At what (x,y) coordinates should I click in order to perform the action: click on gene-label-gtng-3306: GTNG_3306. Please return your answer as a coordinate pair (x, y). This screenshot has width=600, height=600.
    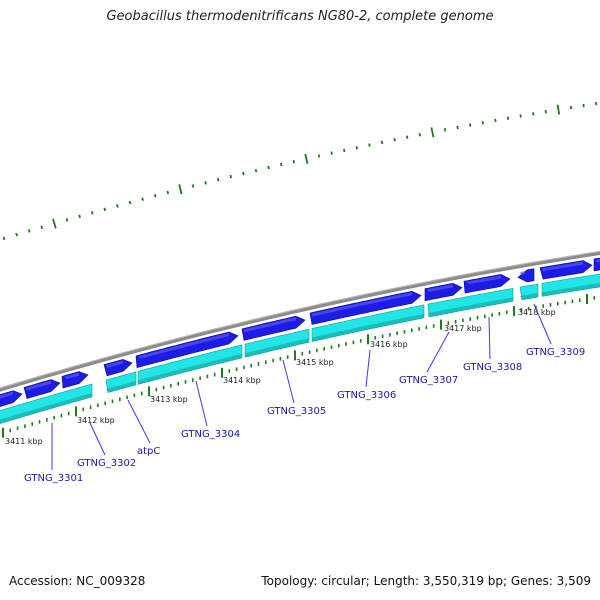
    Looking at the image, I should click on (366, 395).